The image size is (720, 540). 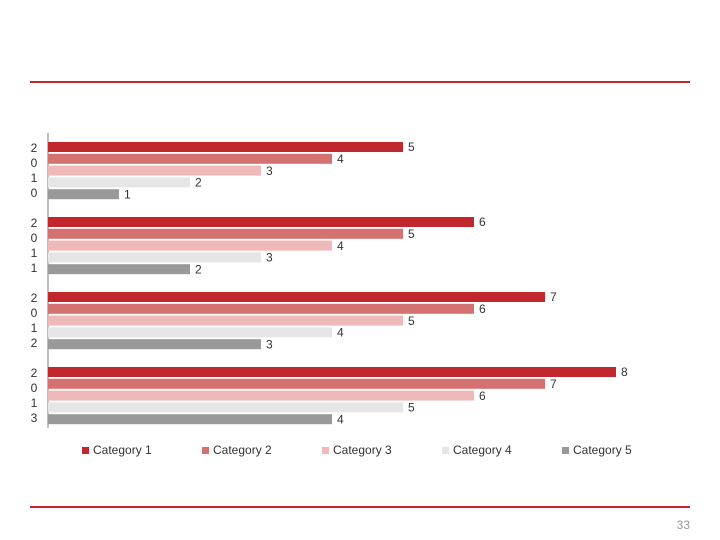 What do you see at coordinates (362, 450) in the screenshot?
I see `legend-label: Category 3` at bounding box center [362, 450].